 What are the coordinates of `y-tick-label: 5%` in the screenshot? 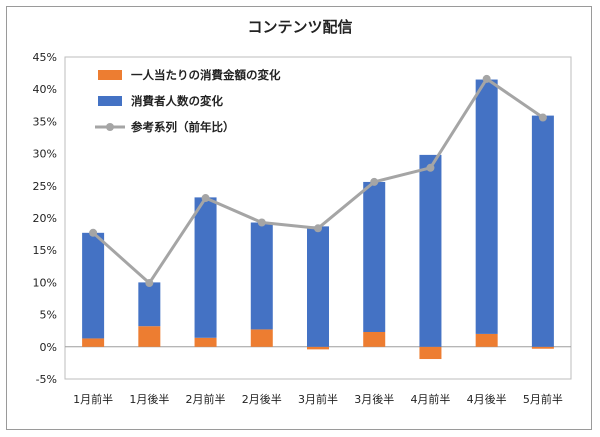 It's located at (48, 315).